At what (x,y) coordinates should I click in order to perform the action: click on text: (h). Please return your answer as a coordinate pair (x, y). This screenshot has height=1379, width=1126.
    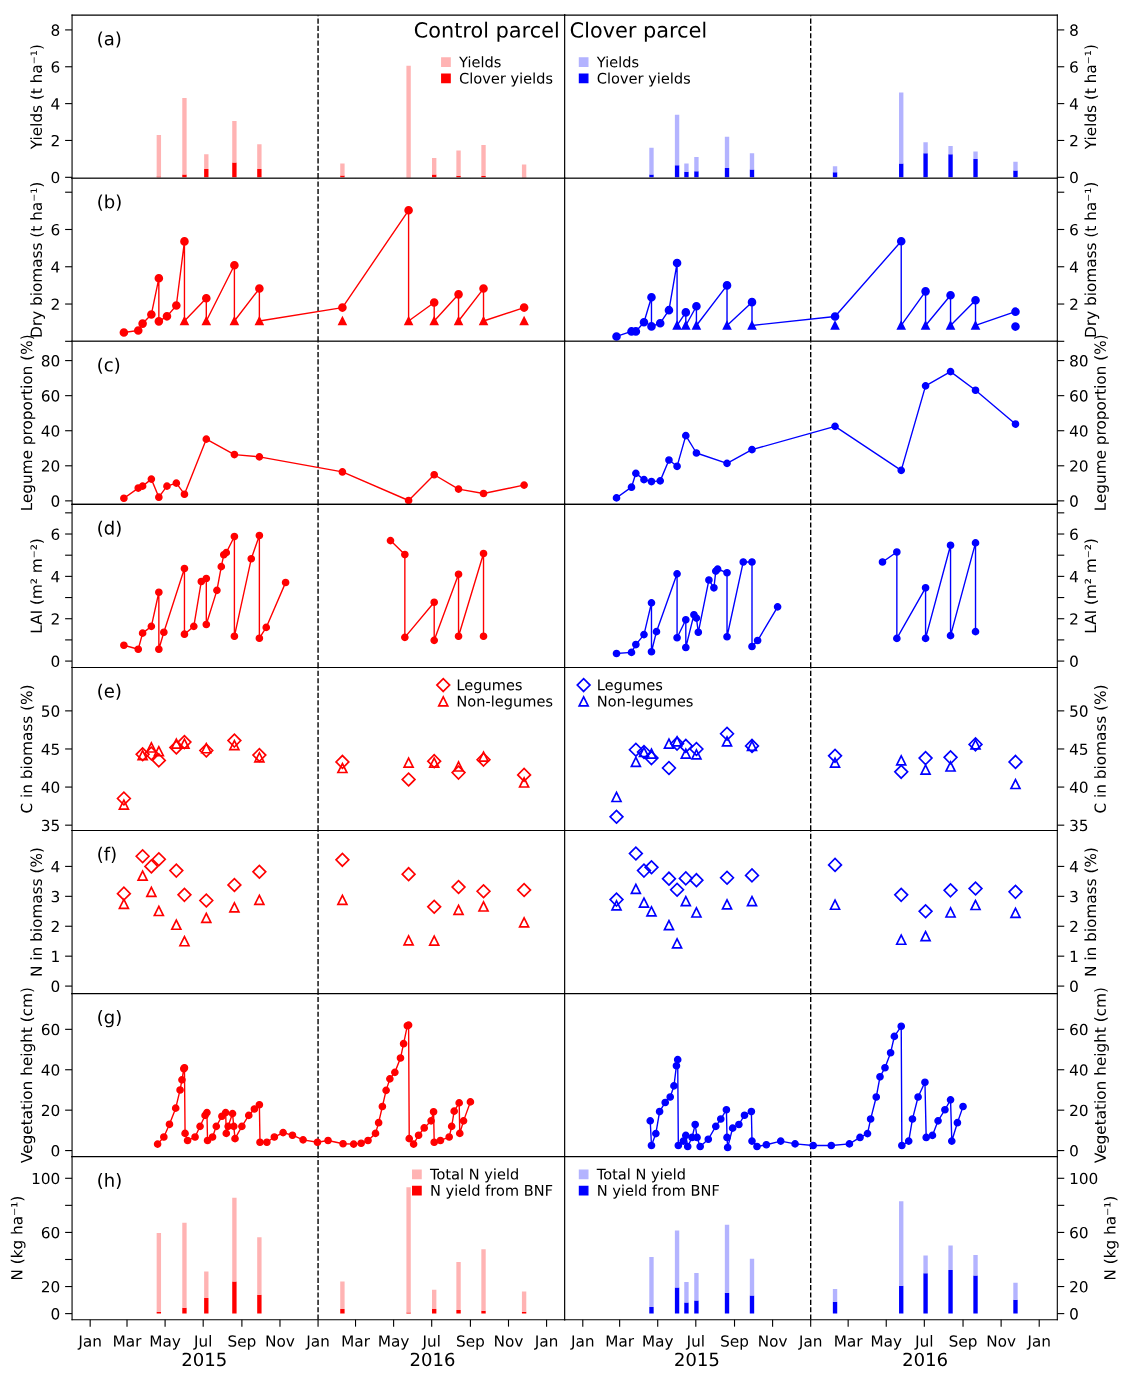
    Looking at the image, I should click on (109, 1181).